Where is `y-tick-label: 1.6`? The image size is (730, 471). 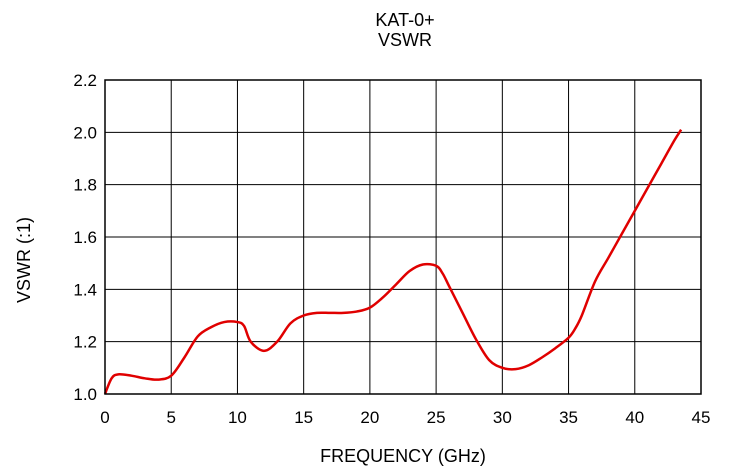 y-tick-label: 1.6 is located at coordinates (85, 237).